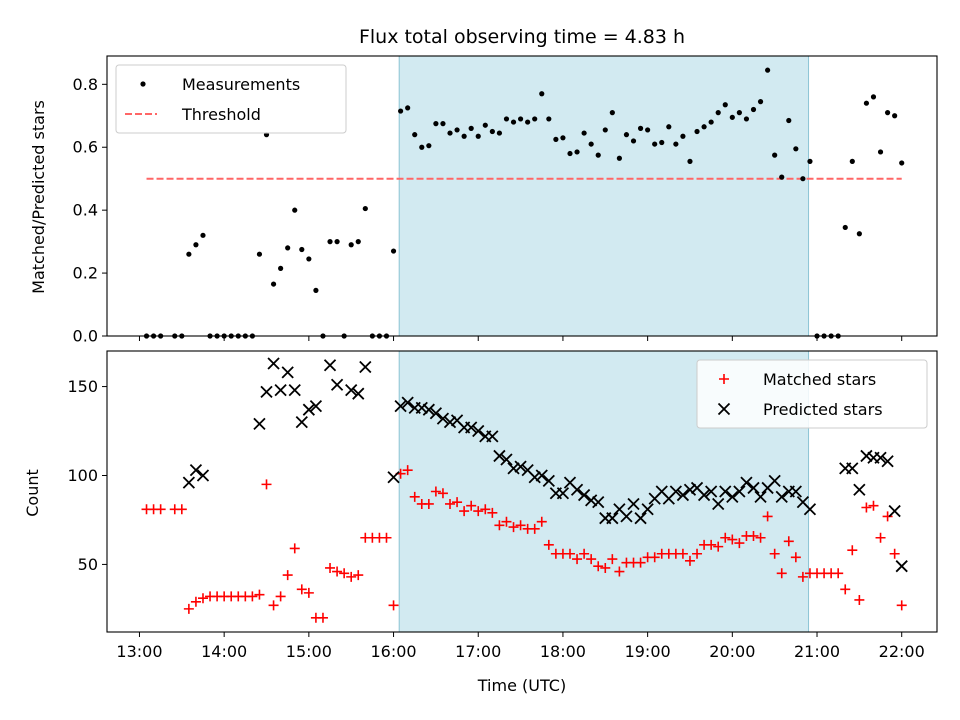 Image resolution: width=960 pixels, height=720 pixels. Describe the element at coordinates (823, 409) in the screenshot. I see `legend-label: Predicted stars` at that location.